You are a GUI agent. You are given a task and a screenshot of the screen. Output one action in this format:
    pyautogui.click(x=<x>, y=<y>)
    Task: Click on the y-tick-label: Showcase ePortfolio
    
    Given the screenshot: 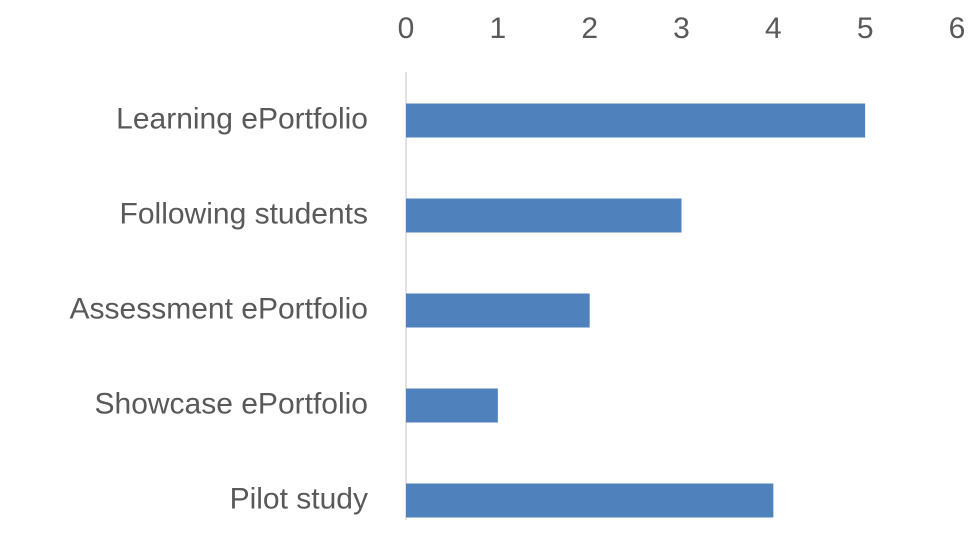 What is the action you would take?
    pyautogui.click(x=232, y=403)
    